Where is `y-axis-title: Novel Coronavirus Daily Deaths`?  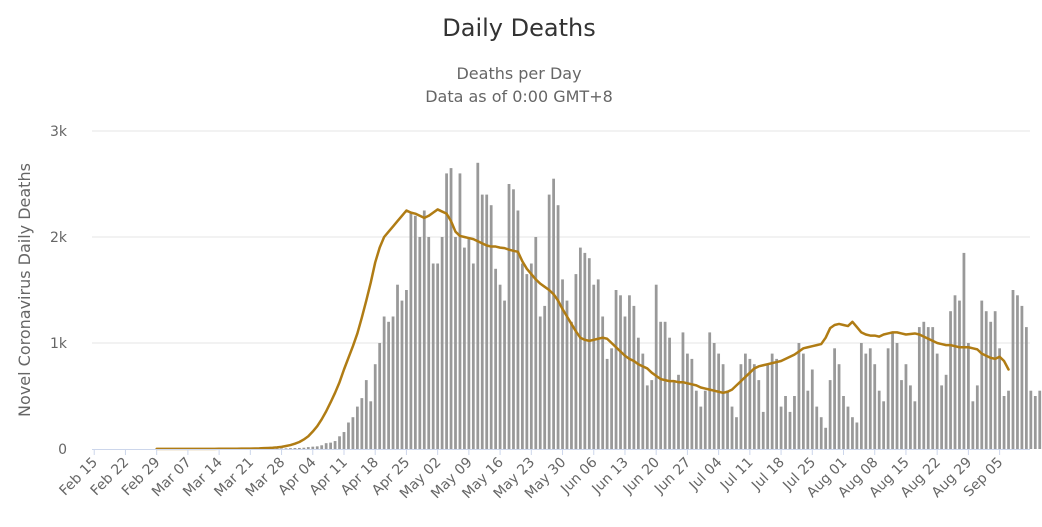
y-axis-title: Novel Coronavirus Daily Deaths is located at coordinates (24, 290).